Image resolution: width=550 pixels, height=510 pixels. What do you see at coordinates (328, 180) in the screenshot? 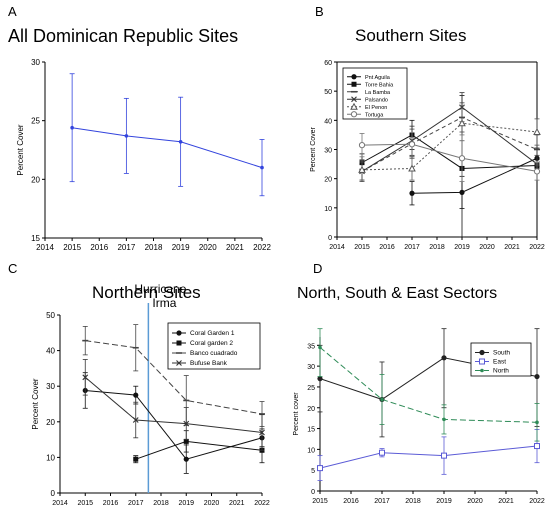
I see `y-tick-label: 20` at bounding box center [328, 180].